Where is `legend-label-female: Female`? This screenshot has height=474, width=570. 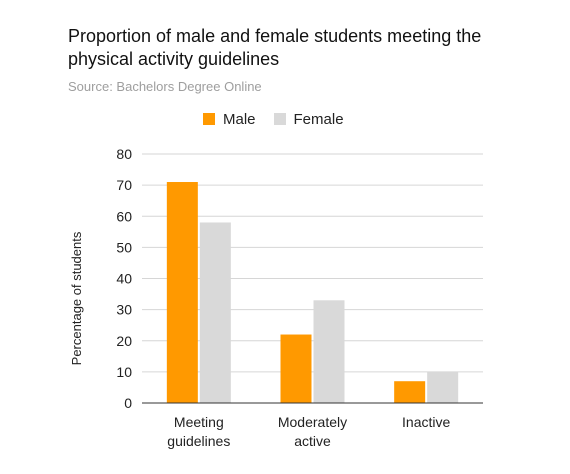
legend-label-female: Female is located at coordinates (318, 119).